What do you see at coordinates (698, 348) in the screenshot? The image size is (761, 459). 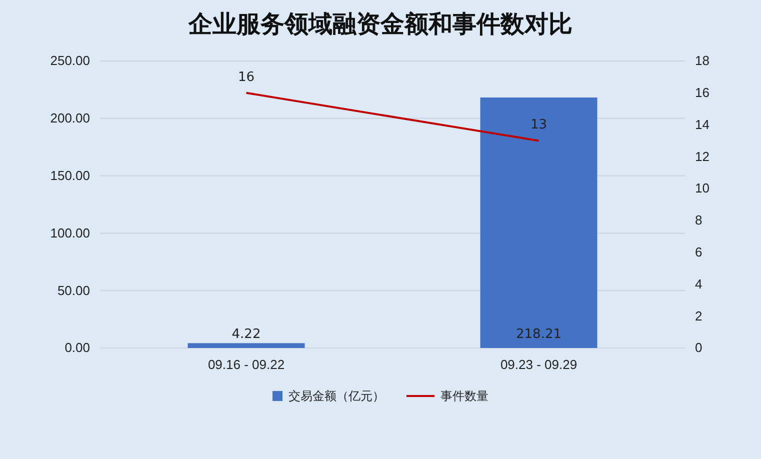 I see `y2-tick-label: 0` at bounding box center [698, 348].